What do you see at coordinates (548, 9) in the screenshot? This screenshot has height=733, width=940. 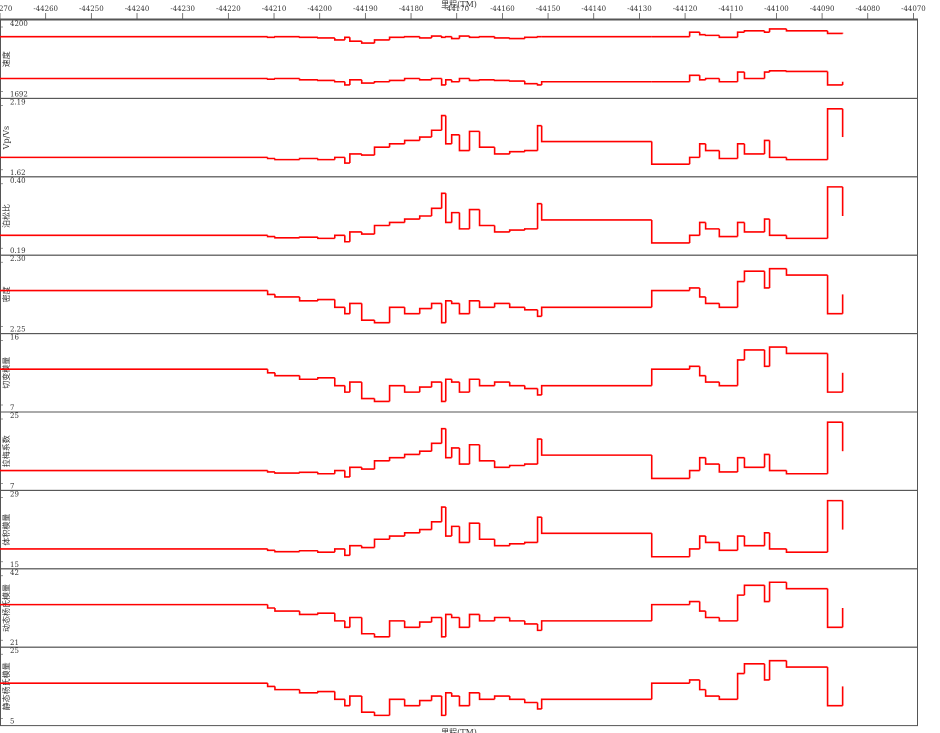 I see `x-tick-label: -44150` at bounding box center [548, 9].